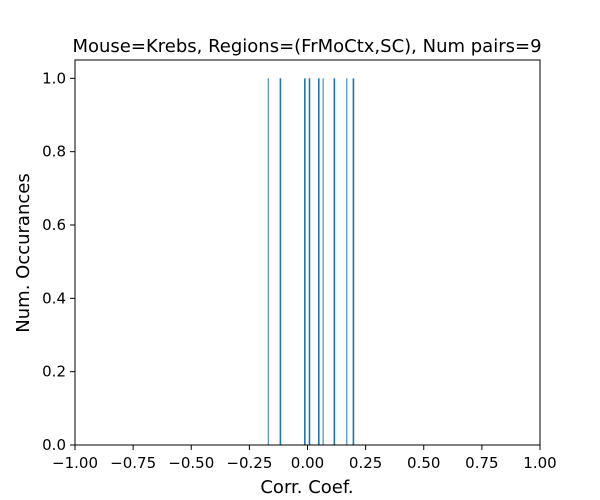  What do you see at coordinates (54, 445) in the screenshot?
I see `y-tick-label: 0.0` at bounding box center [54, 445].